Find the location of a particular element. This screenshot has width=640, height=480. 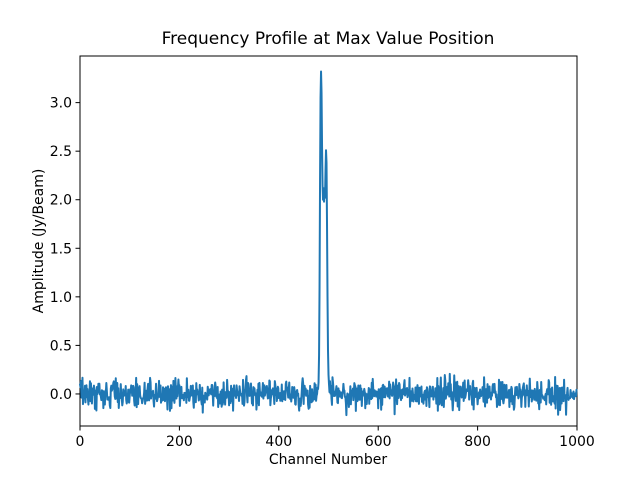

x-tick-label: 0 is located at coordinates (80, 442).